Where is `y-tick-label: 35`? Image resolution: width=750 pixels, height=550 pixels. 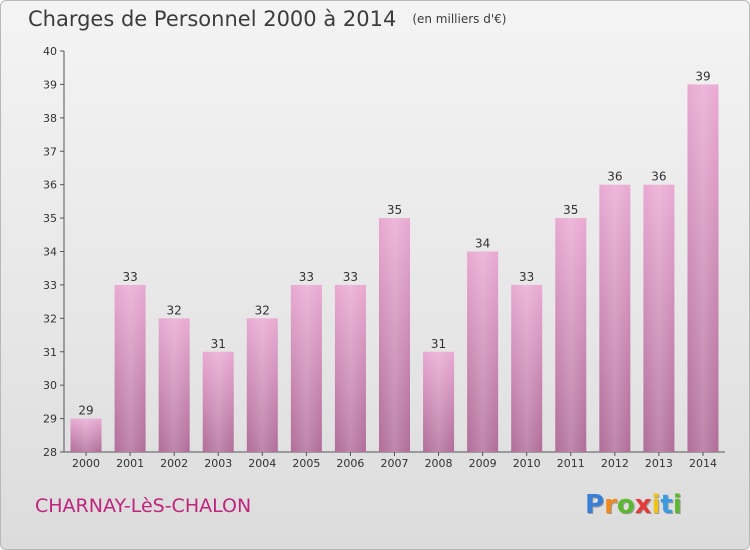
y-tick-label: 35 is located at coordinates (50, 218).